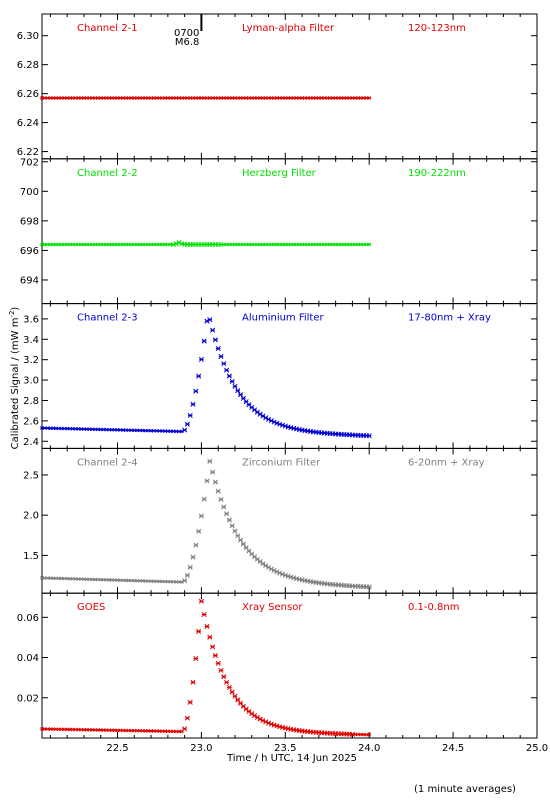  Describe the element at coordinates (31, 360) in the screenshot. I see `y-tick-label: 3.2` at that location.